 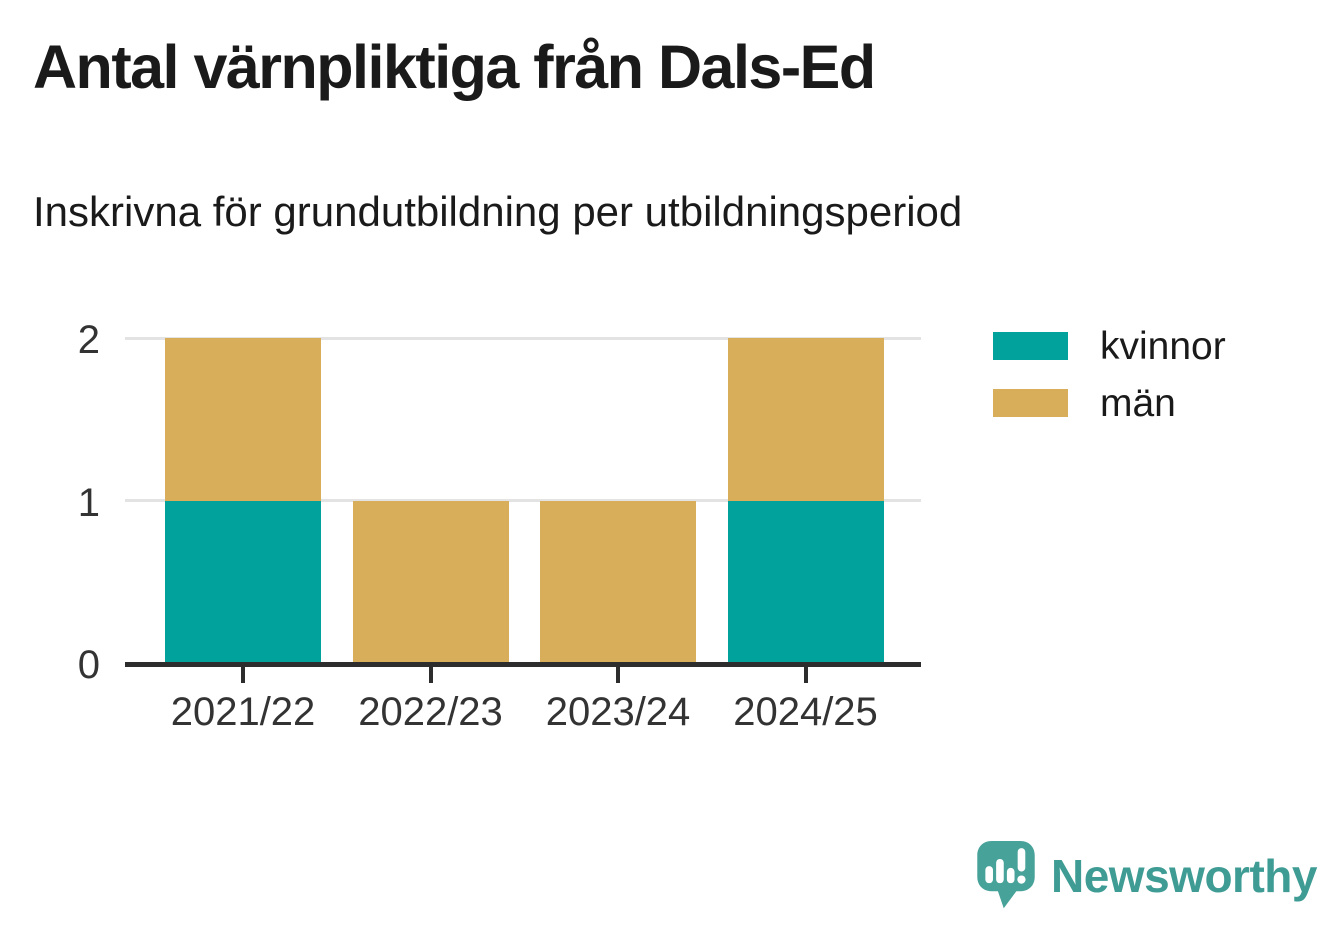 What do you see at coordinates (243, 712) in the screenshot?
I see `x-axis-label: 2021/22` at bounding box center [243, 712].